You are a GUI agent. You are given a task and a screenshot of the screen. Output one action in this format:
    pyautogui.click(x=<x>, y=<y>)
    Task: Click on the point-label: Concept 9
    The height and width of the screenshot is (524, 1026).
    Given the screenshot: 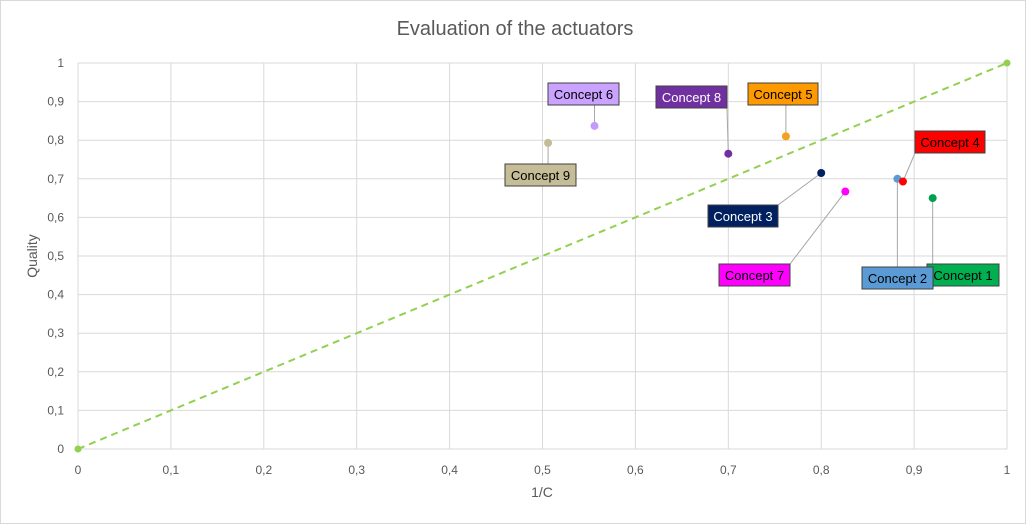 What is the action you would take?
    pyautogui.click(x=540, y=175)
    